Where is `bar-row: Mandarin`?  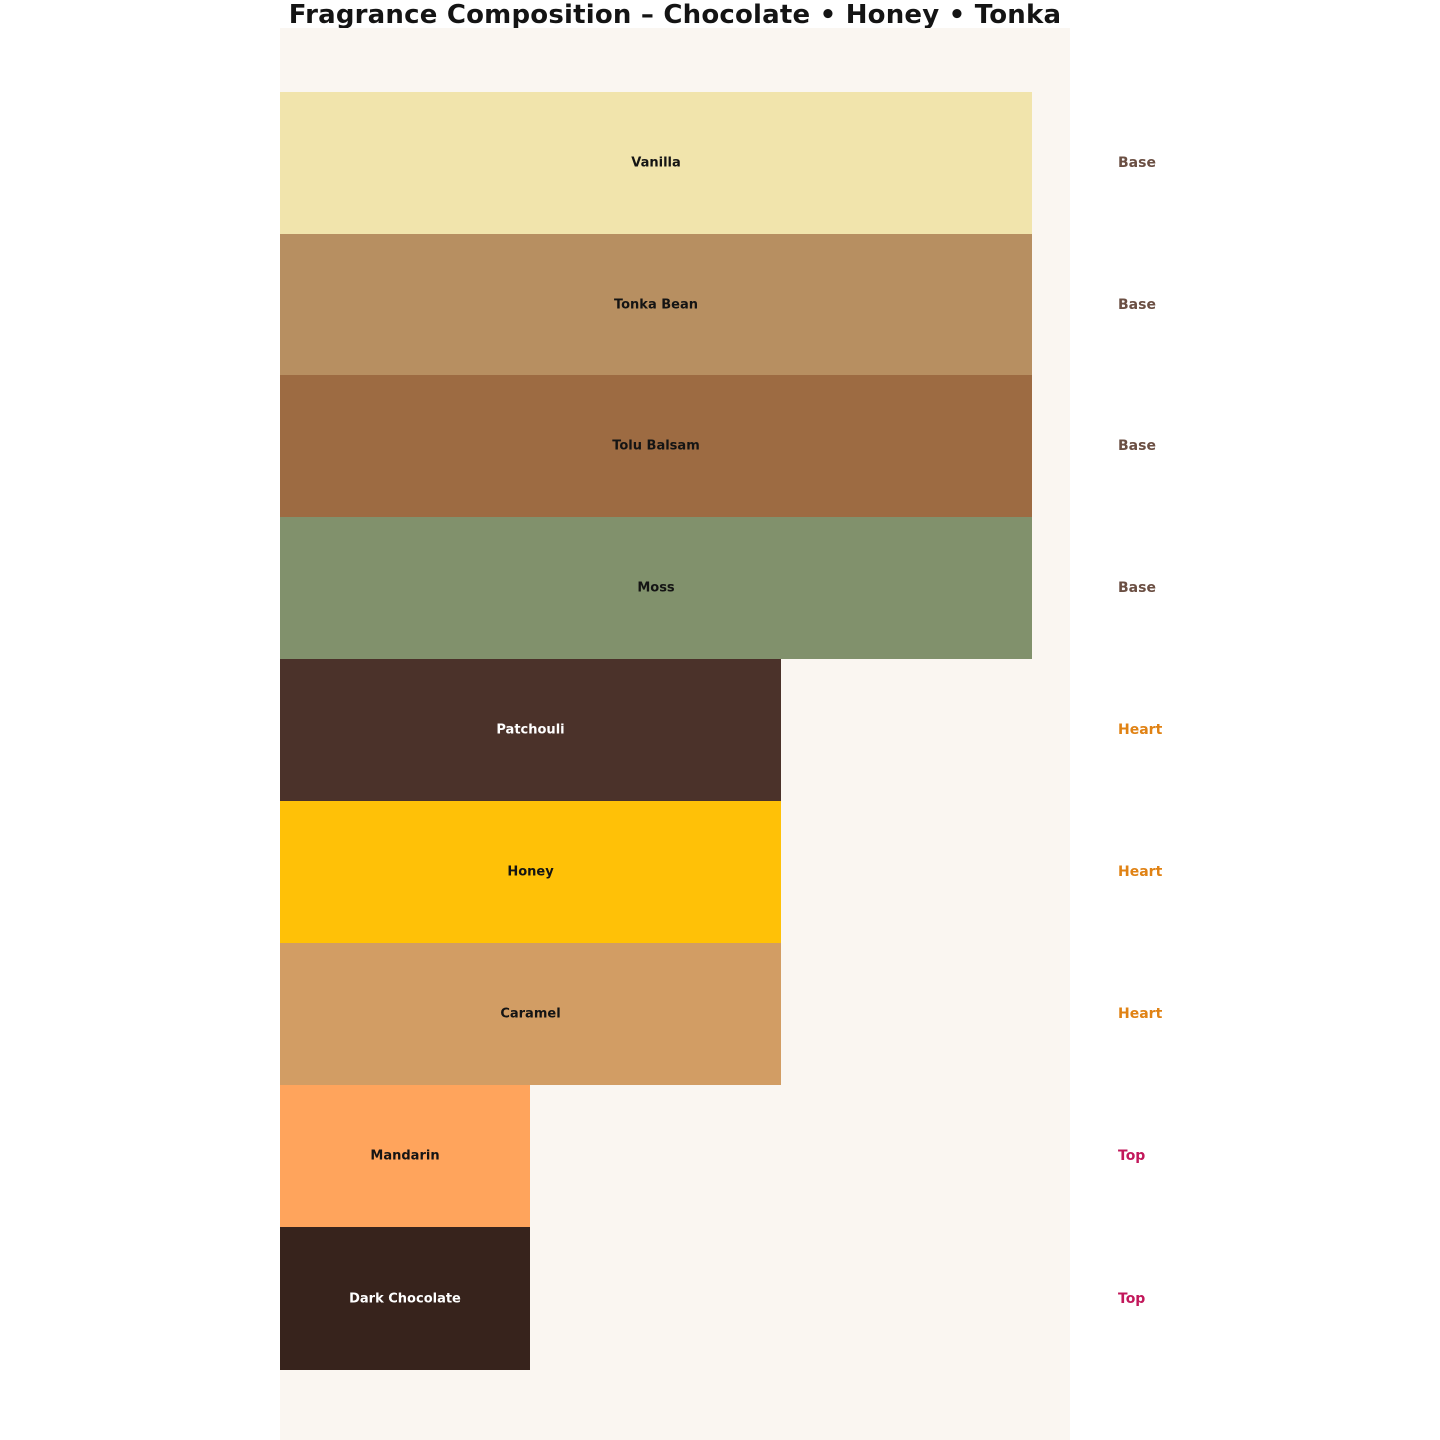 bar-row: Mandarin is located at coordinates (405, 1156).